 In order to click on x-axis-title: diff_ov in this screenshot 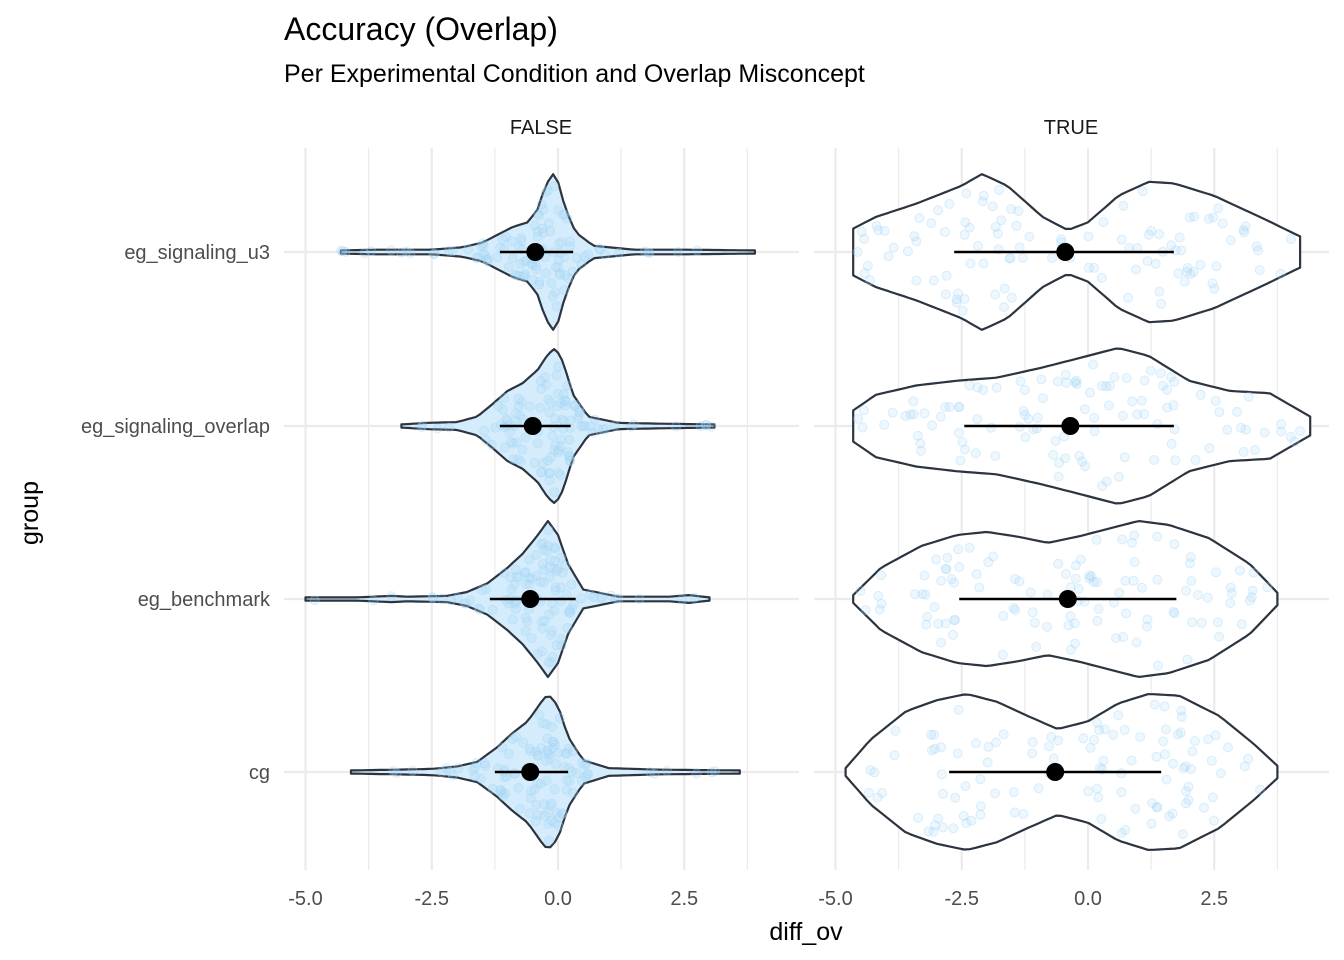, I will do `click(806, 932)`.